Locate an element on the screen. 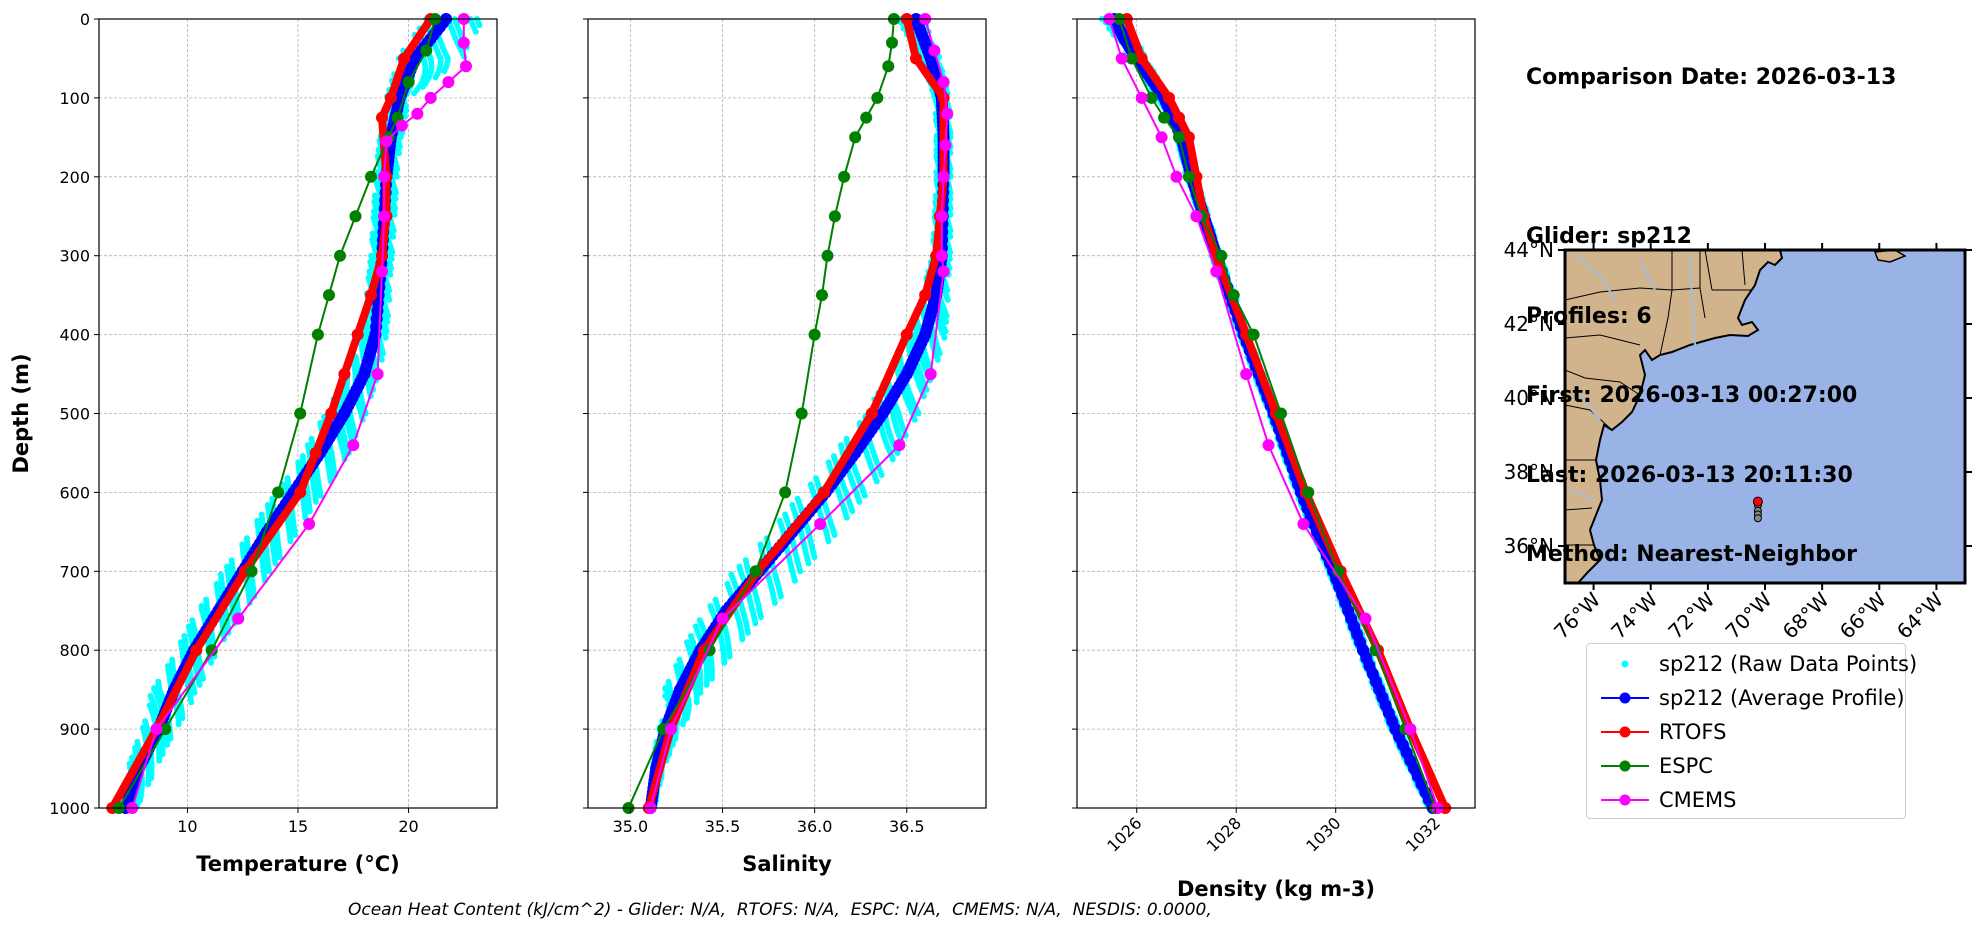 The image size is (1978, 934). series-espc is located at coordinates (277, 413).